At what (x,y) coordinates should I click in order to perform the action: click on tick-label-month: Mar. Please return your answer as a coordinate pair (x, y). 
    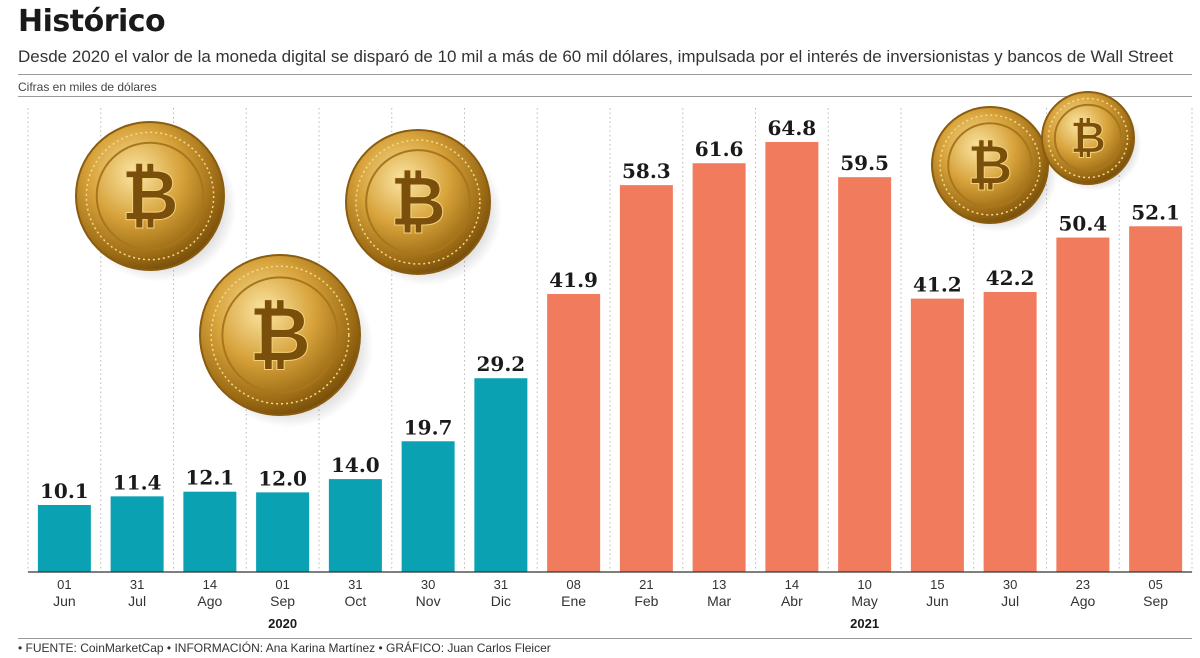
    Looking at the image, I should click on (719, 601).